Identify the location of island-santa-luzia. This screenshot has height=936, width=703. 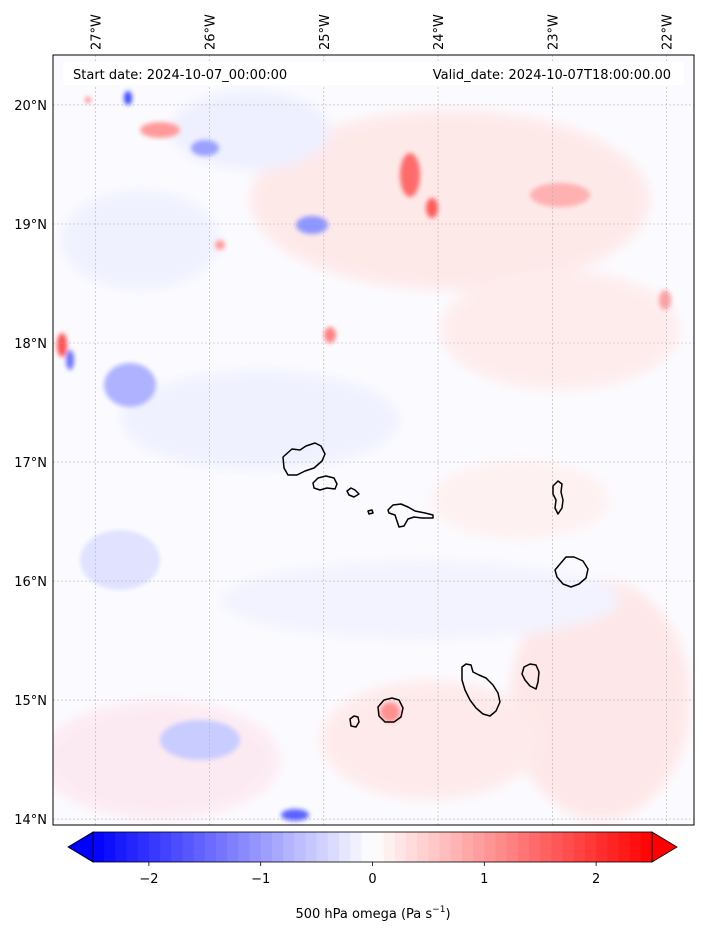
(353, 492).